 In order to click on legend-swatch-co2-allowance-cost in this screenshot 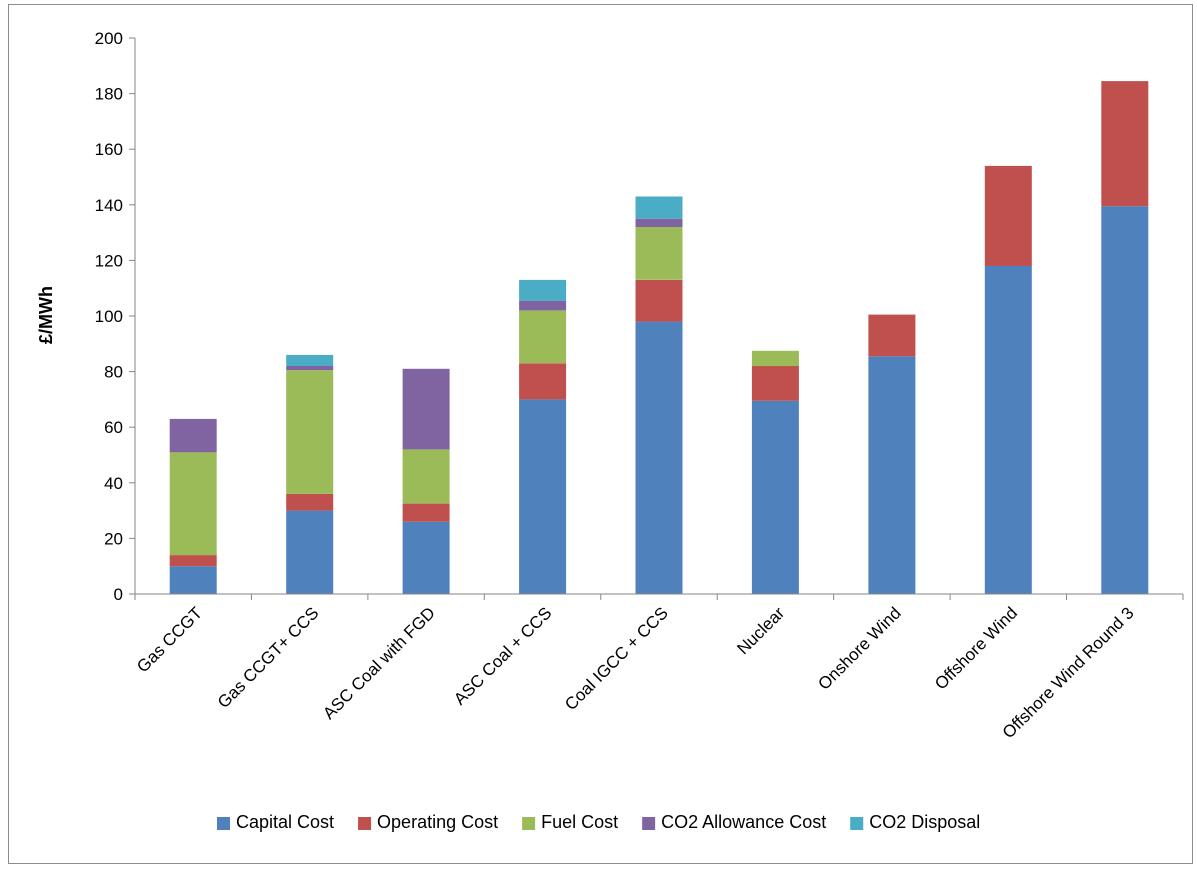, I will do `click(649, 823)`.